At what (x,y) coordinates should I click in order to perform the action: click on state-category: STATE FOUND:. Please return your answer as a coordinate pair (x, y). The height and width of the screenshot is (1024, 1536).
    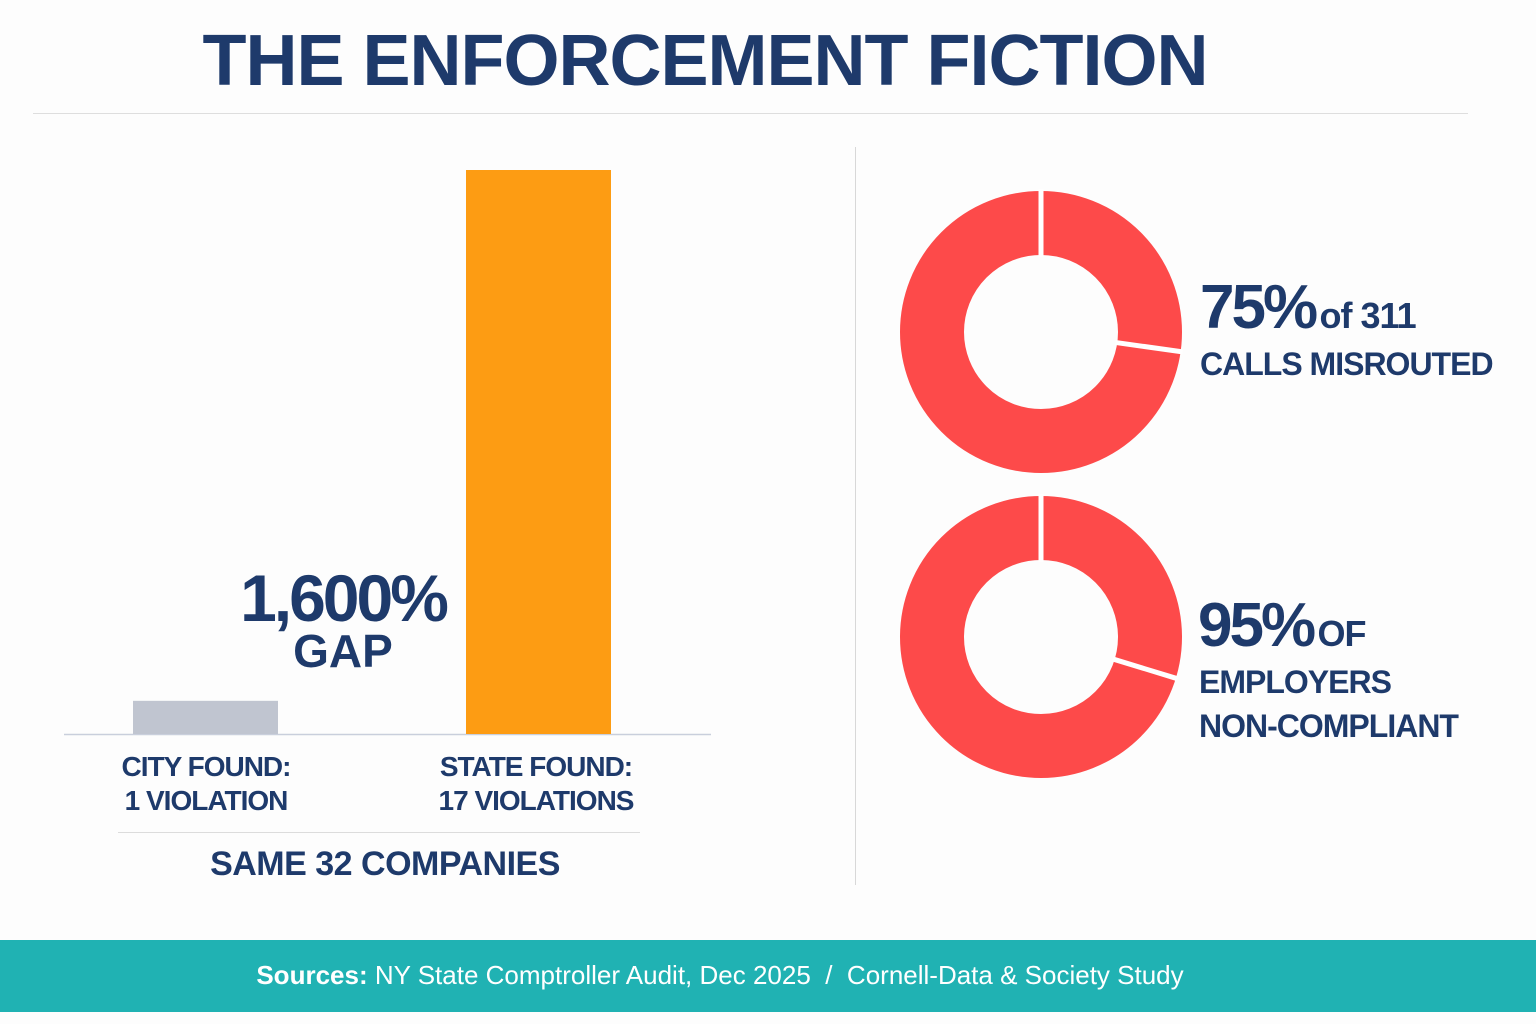
    Looking at the image, I should click on (536, 766).